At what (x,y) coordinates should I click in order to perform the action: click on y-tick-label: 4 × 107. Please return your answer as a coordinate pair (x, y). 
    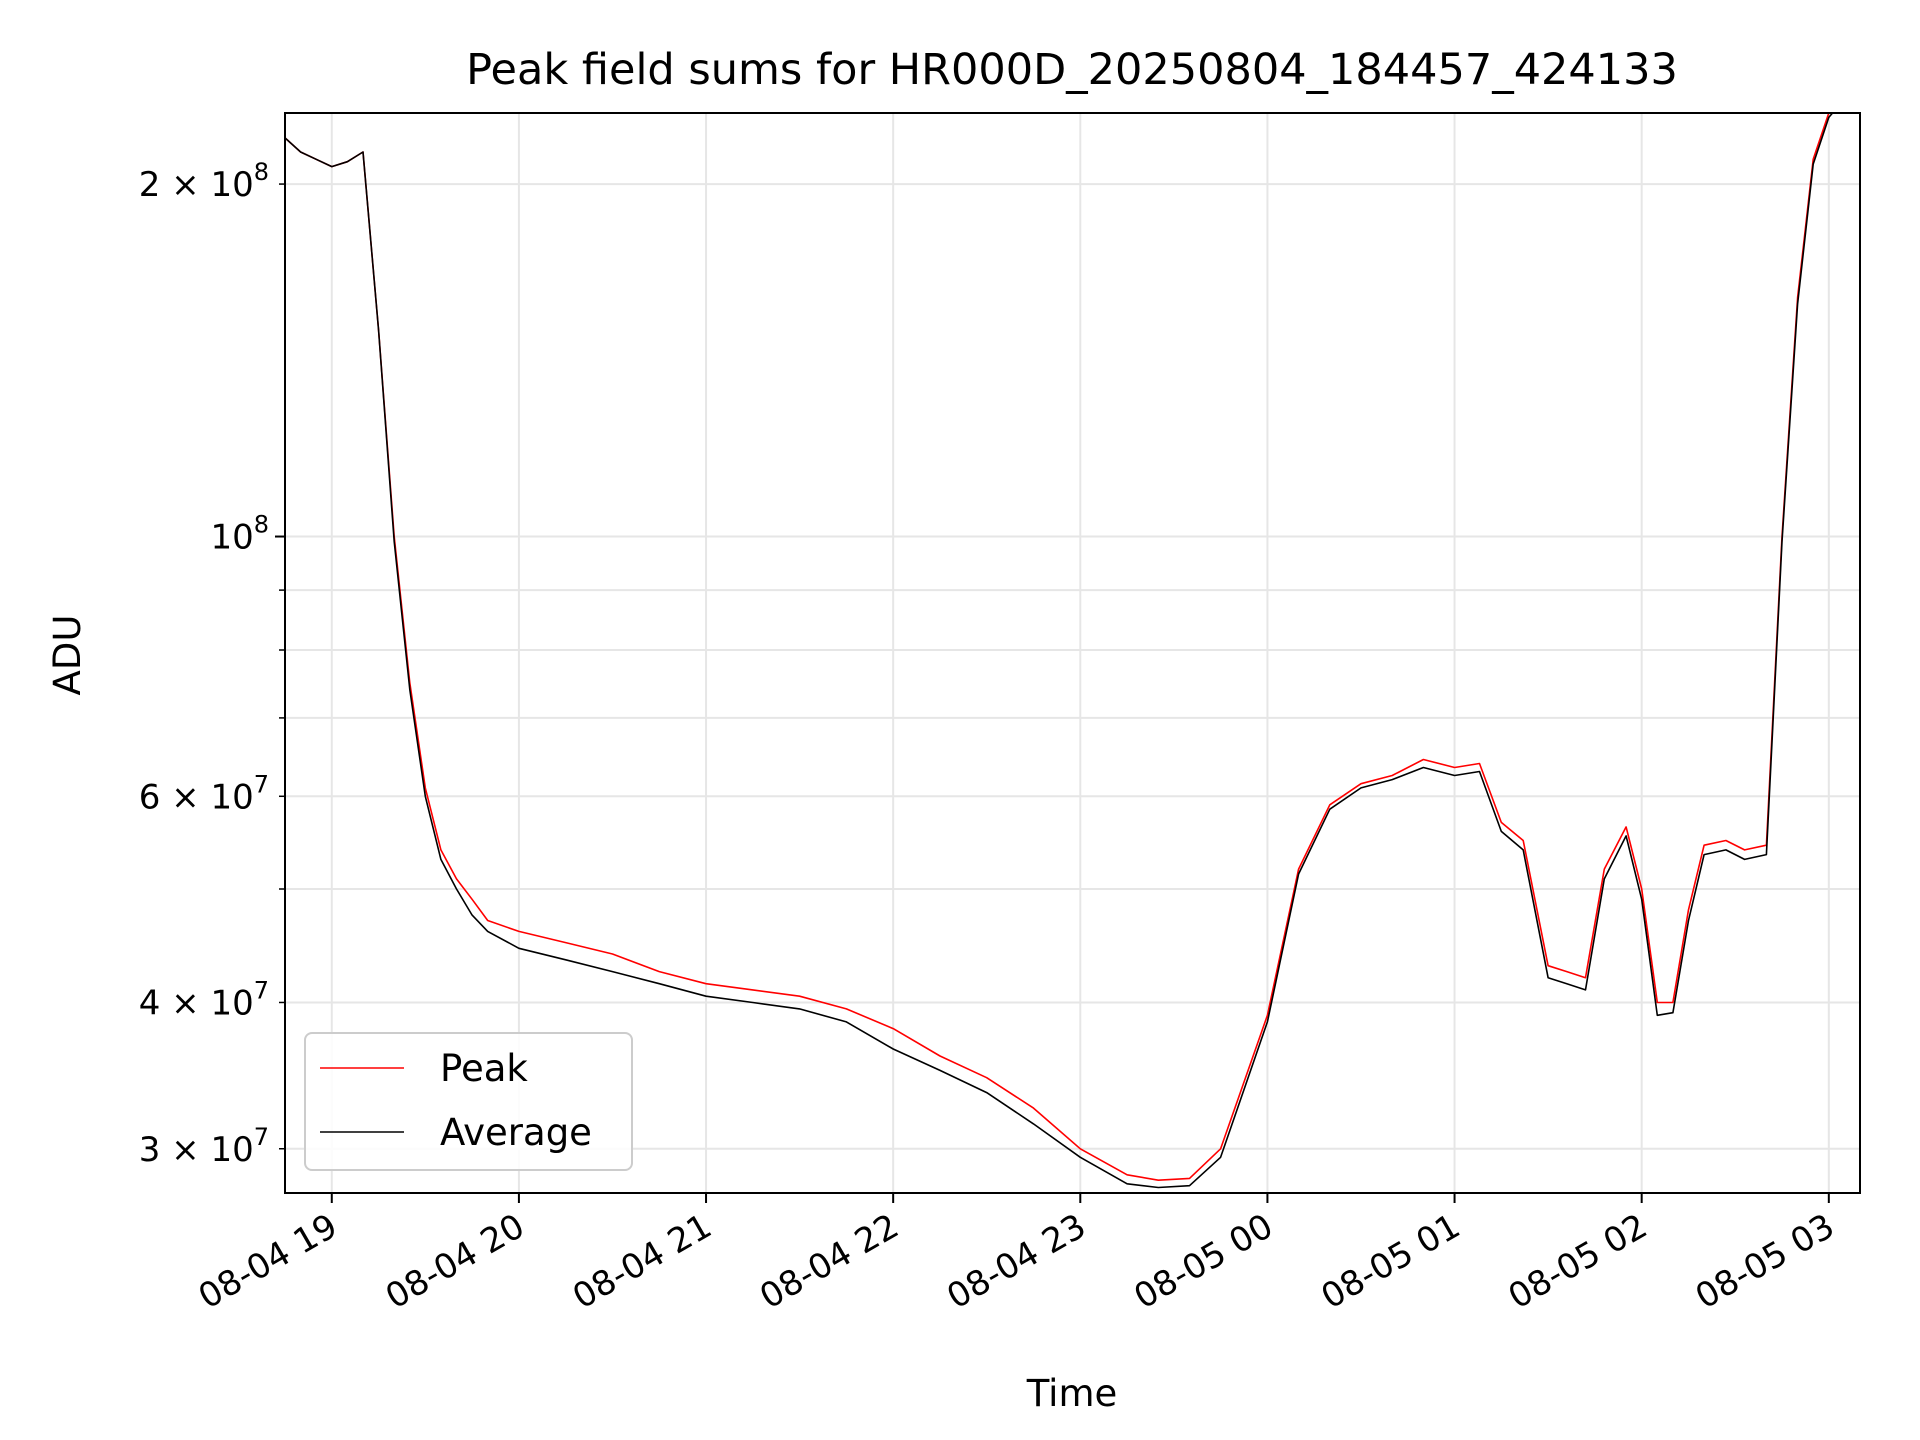
    Looking at the image, I should click on (204, 999).